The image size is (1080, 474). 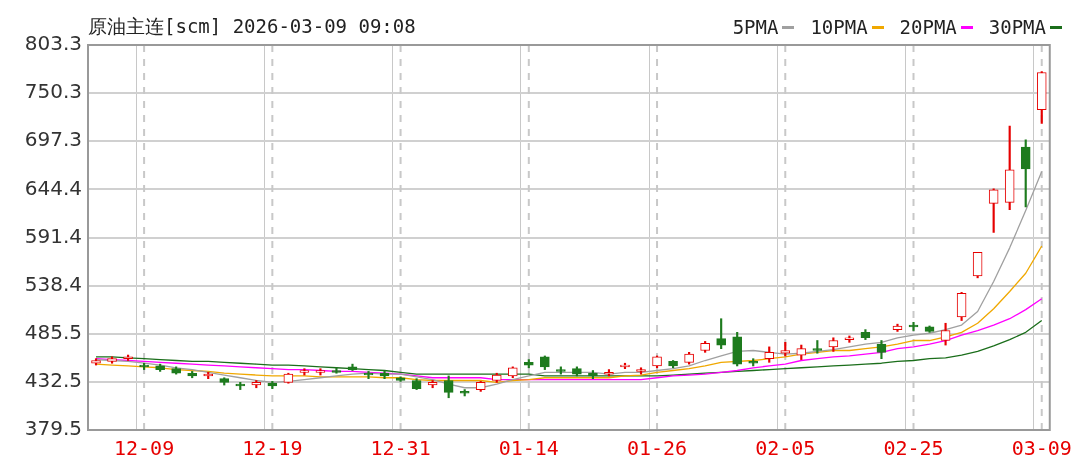 What do you see at coordinates (528, 448) in the screenshot?
I see `x-tick-label: 01-14` at bounding box center [528, 448].